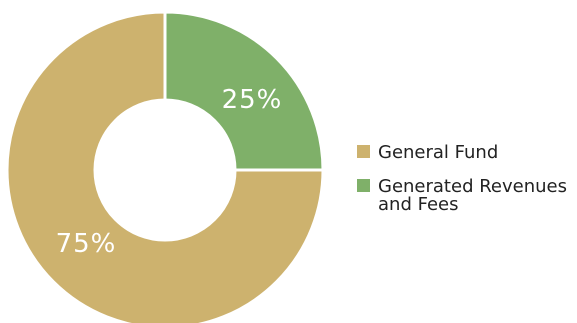 Image resolution: width=577 pixels, height=323 pixels. I want to click on slice-label-25: 25%, so click(252, 100).